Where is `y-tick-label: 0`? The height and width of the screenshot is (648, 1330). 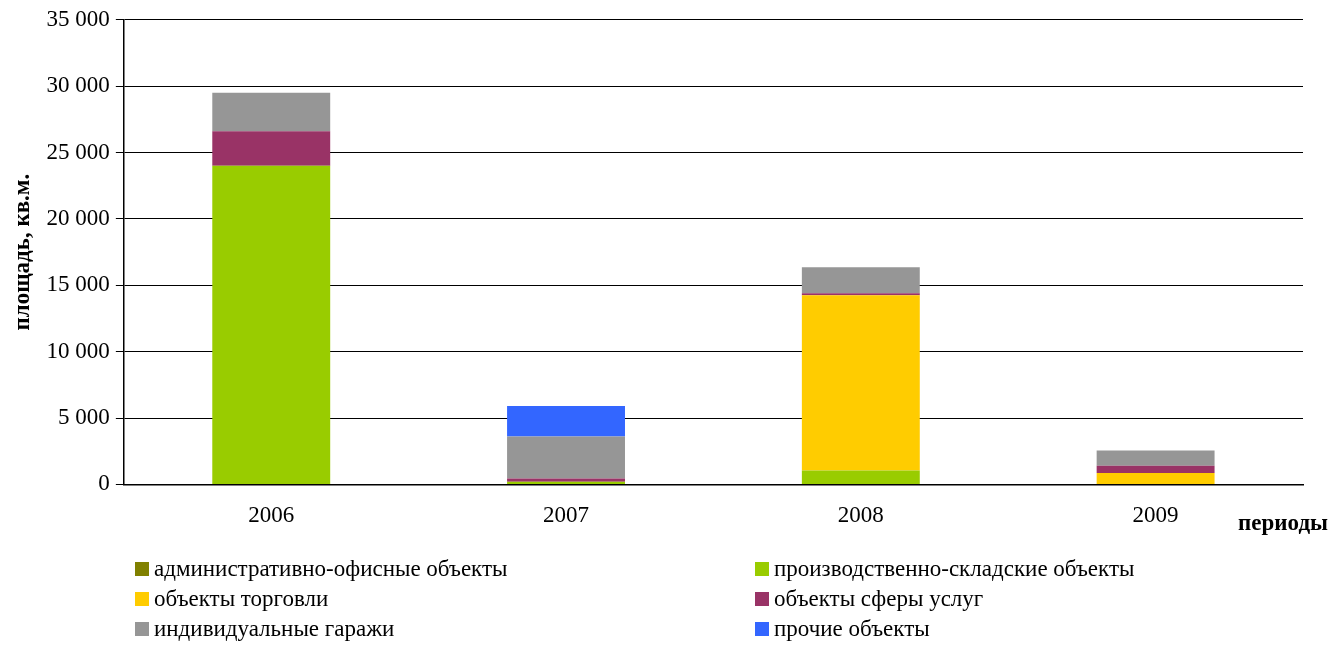
y-tick-label: 0 is located at coordinates (104, 483).